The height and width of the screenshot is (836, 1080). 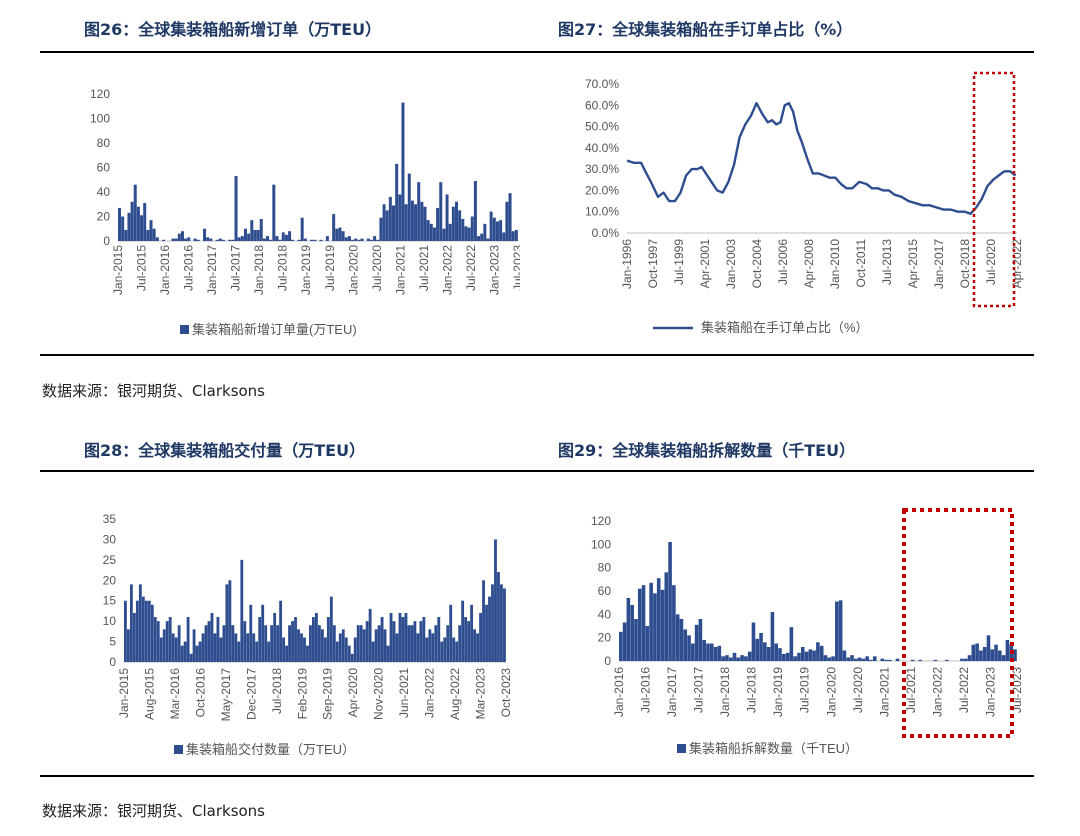 What do you see at coordinates (1017, 264) in the screenshot?
I see `fig27-xtick-label: Apr-2022` at bounding box center [1017, 264].